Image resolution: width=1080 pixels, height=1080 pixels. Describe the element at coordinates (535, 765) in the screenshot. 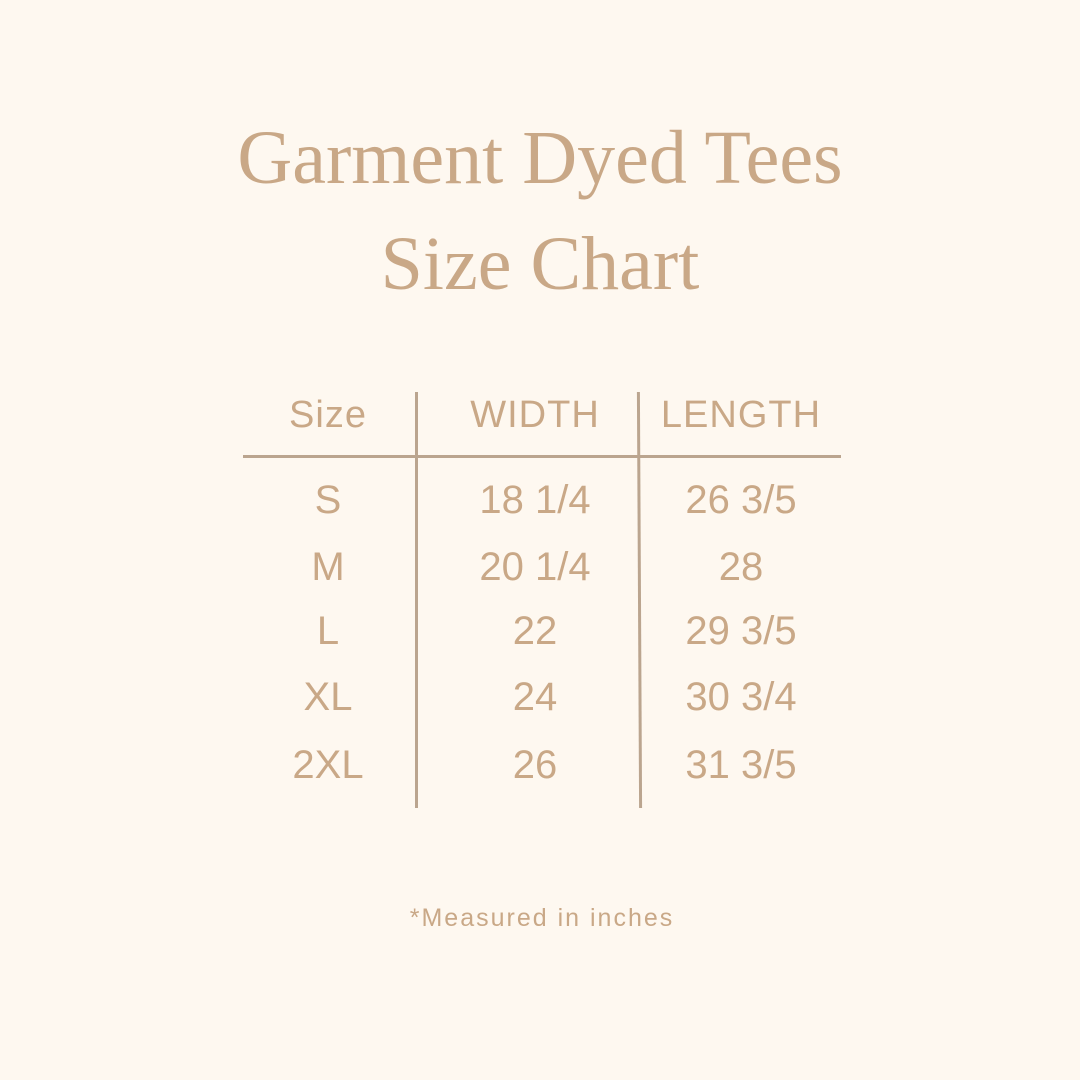

I see `width-cell: 26` at that location.